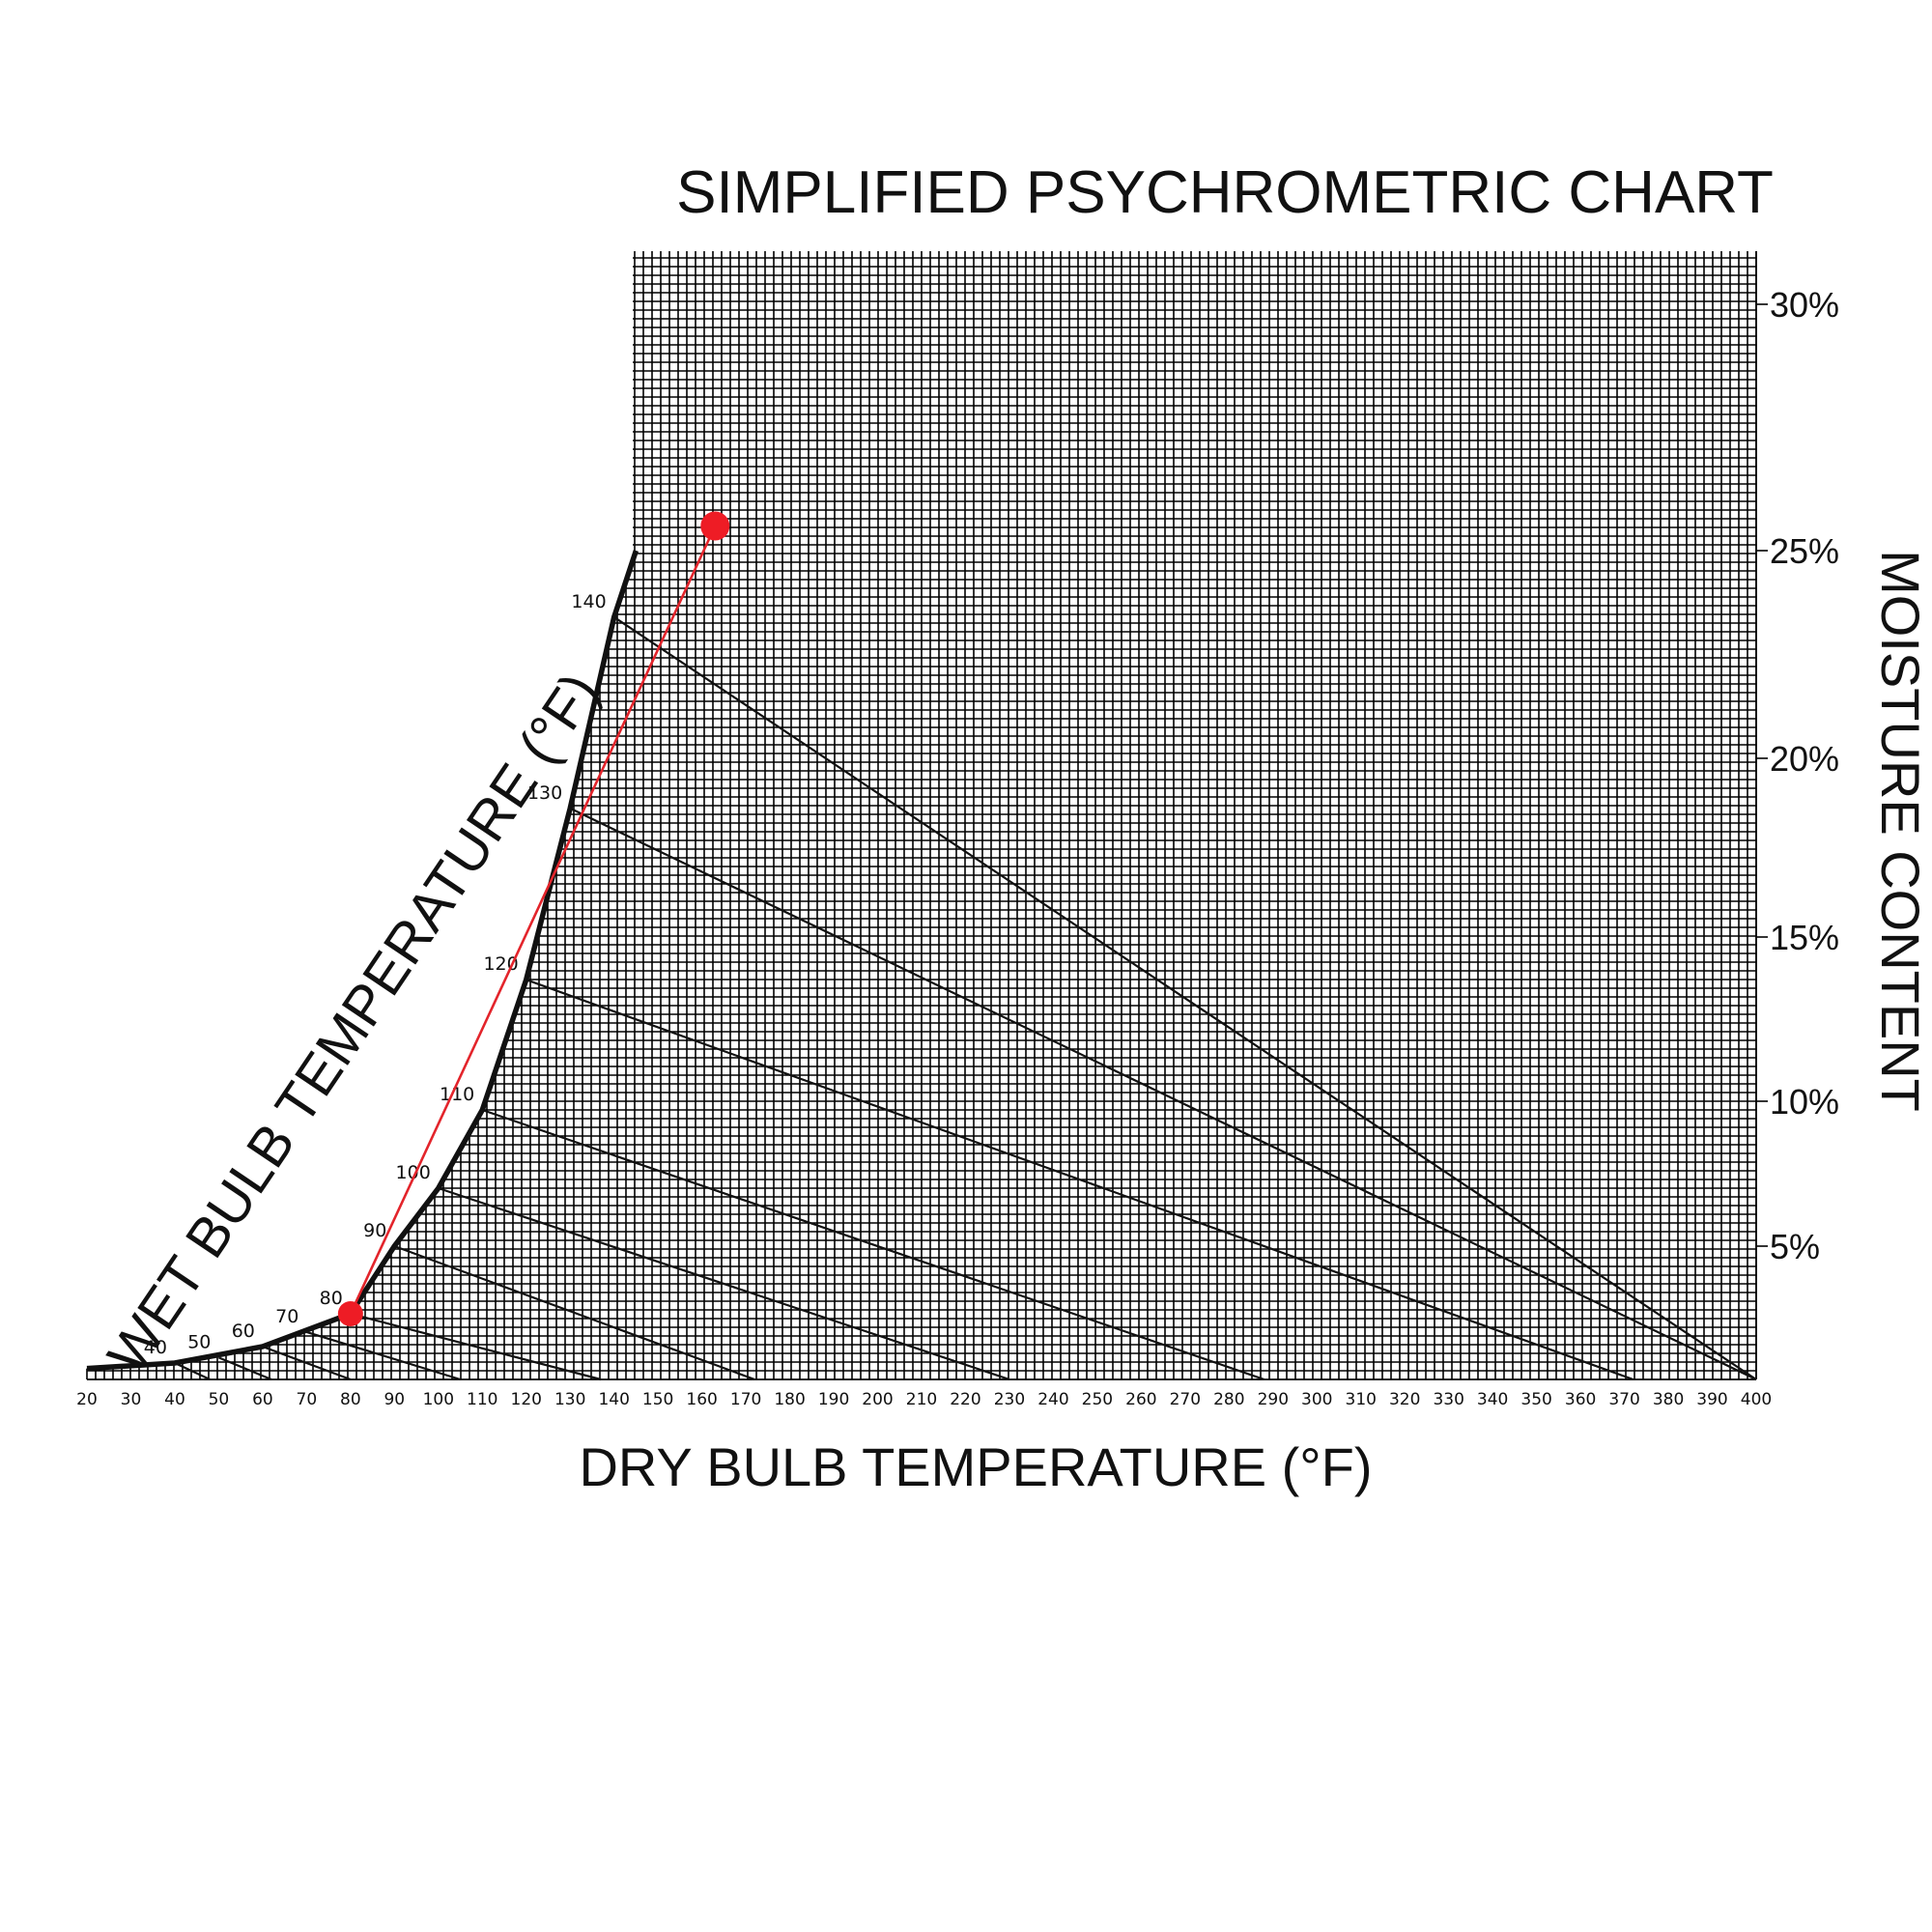  I want to click on x-tick-label: 30, so click(131, 1399).